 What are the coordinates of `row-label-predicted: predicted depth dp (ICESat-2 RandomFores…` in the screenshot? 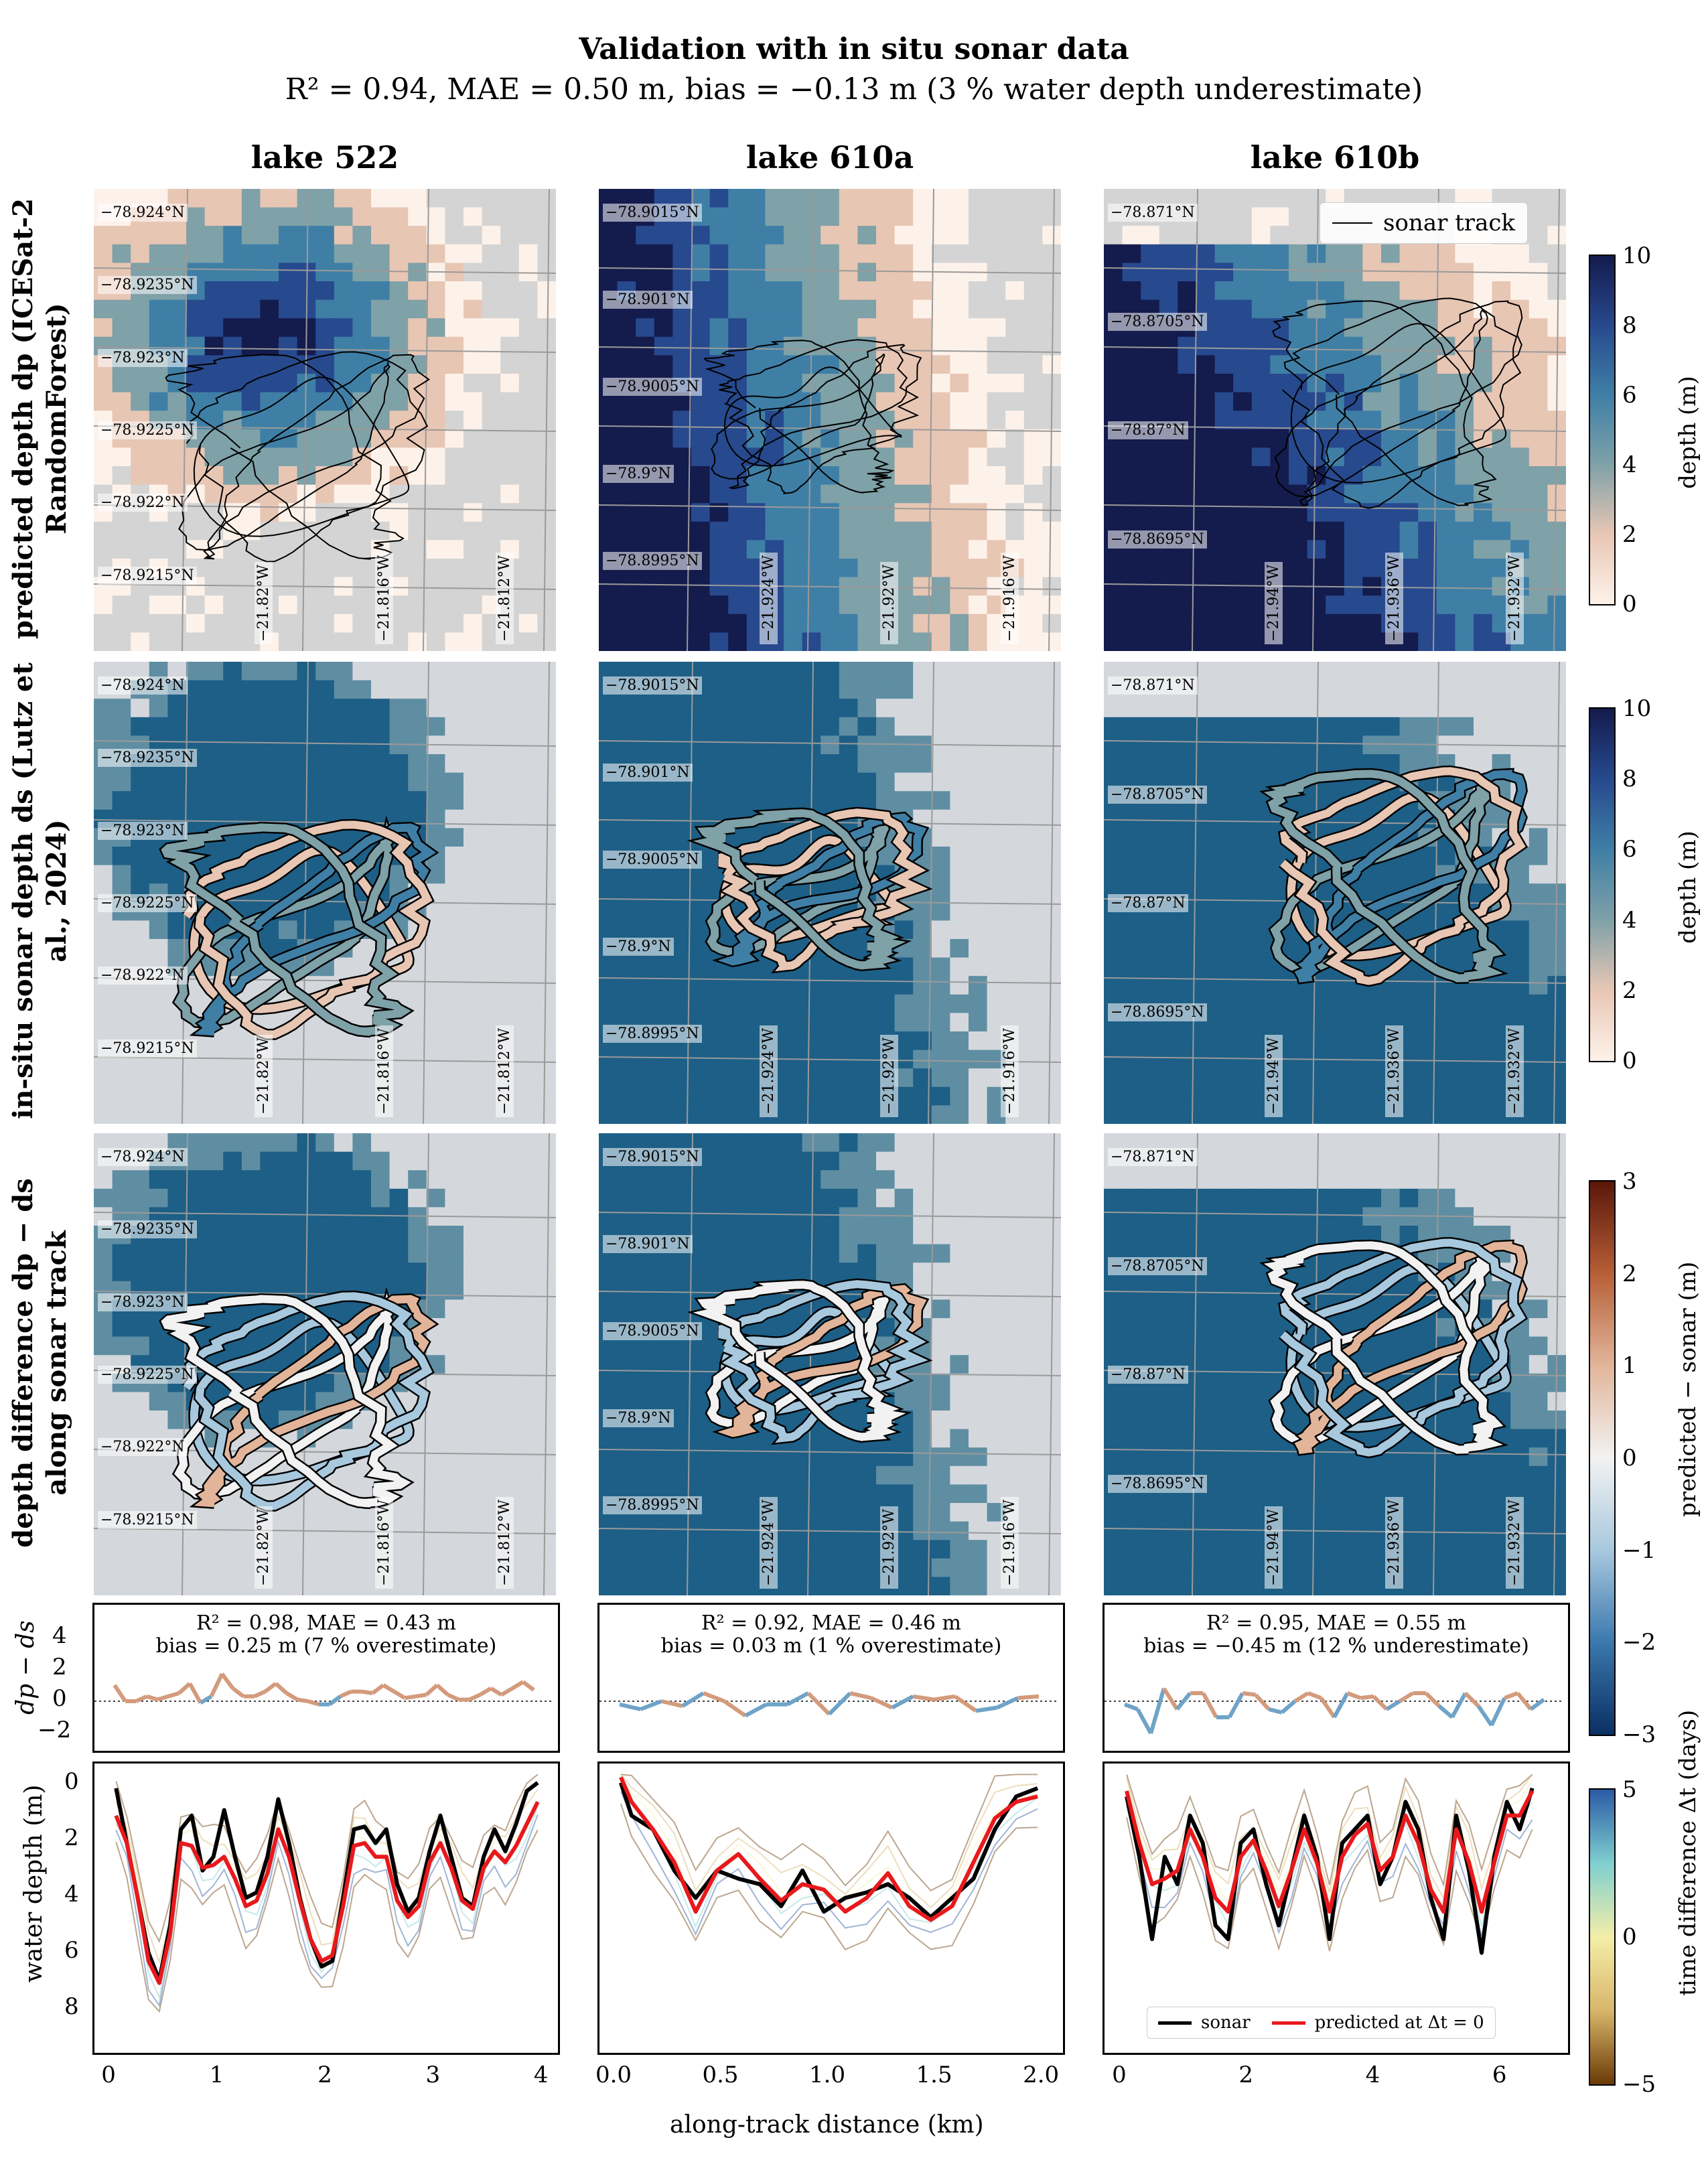 It's located at (39, 419).